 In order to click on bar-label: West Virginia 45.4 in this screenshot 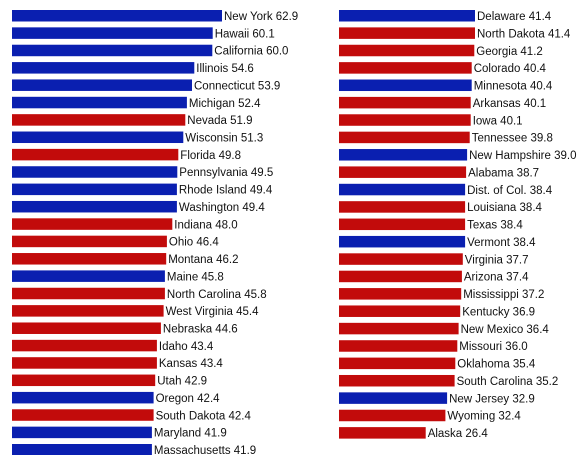, I will do `click(213, 312)`.